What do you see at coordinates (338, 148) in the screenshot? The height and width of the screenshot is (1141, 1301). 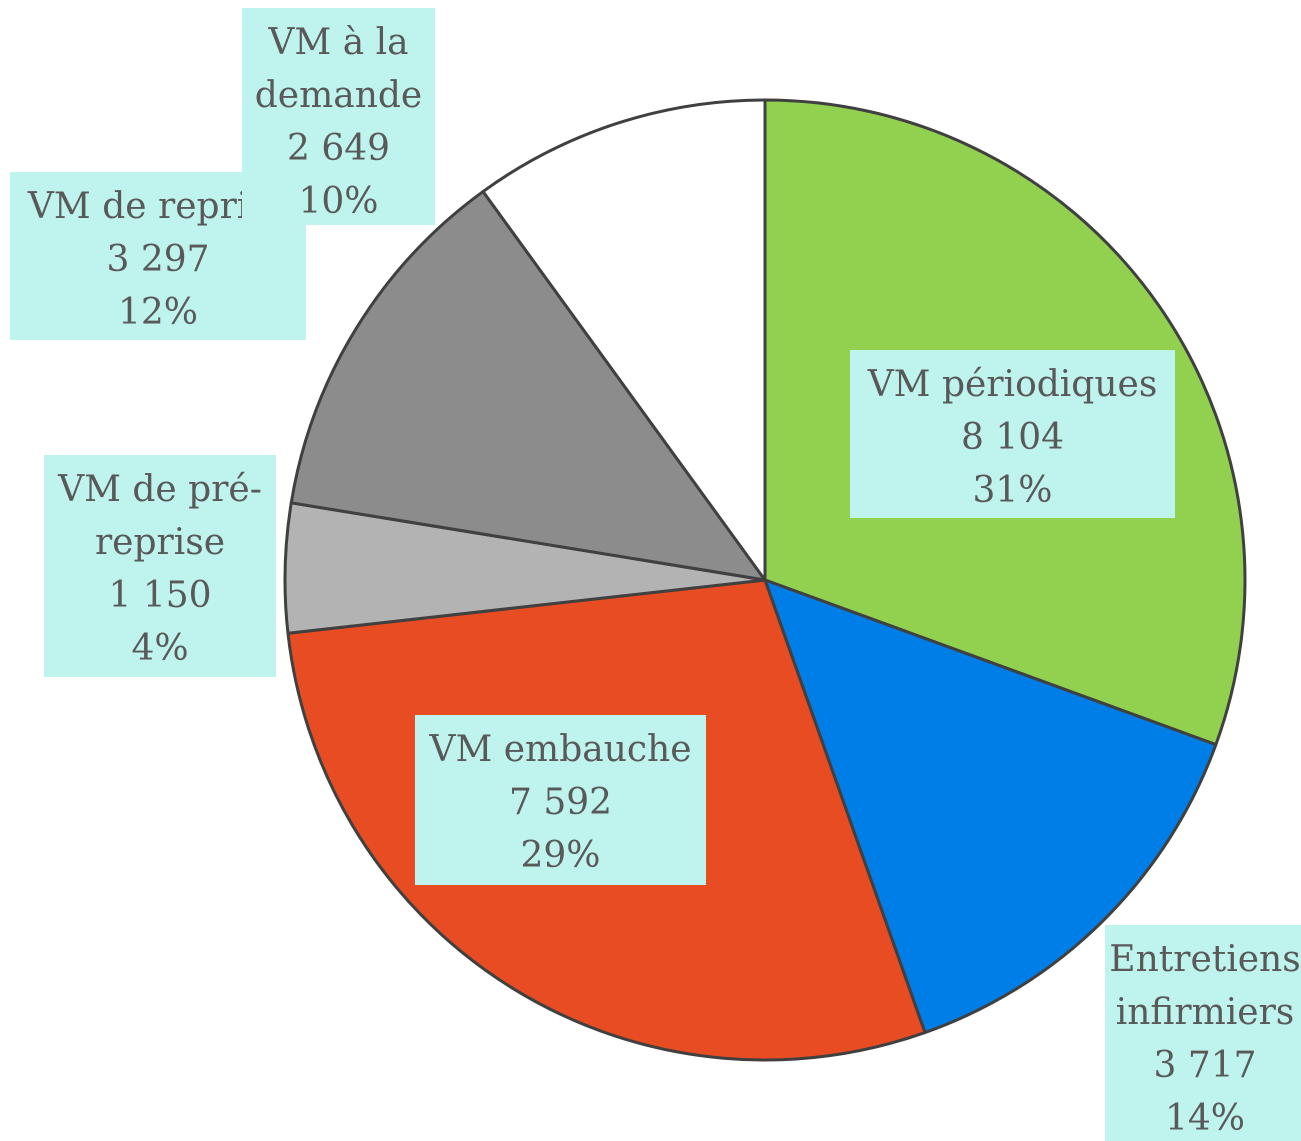 I see `label-value: 2 649` at bounding box center [338, 148].